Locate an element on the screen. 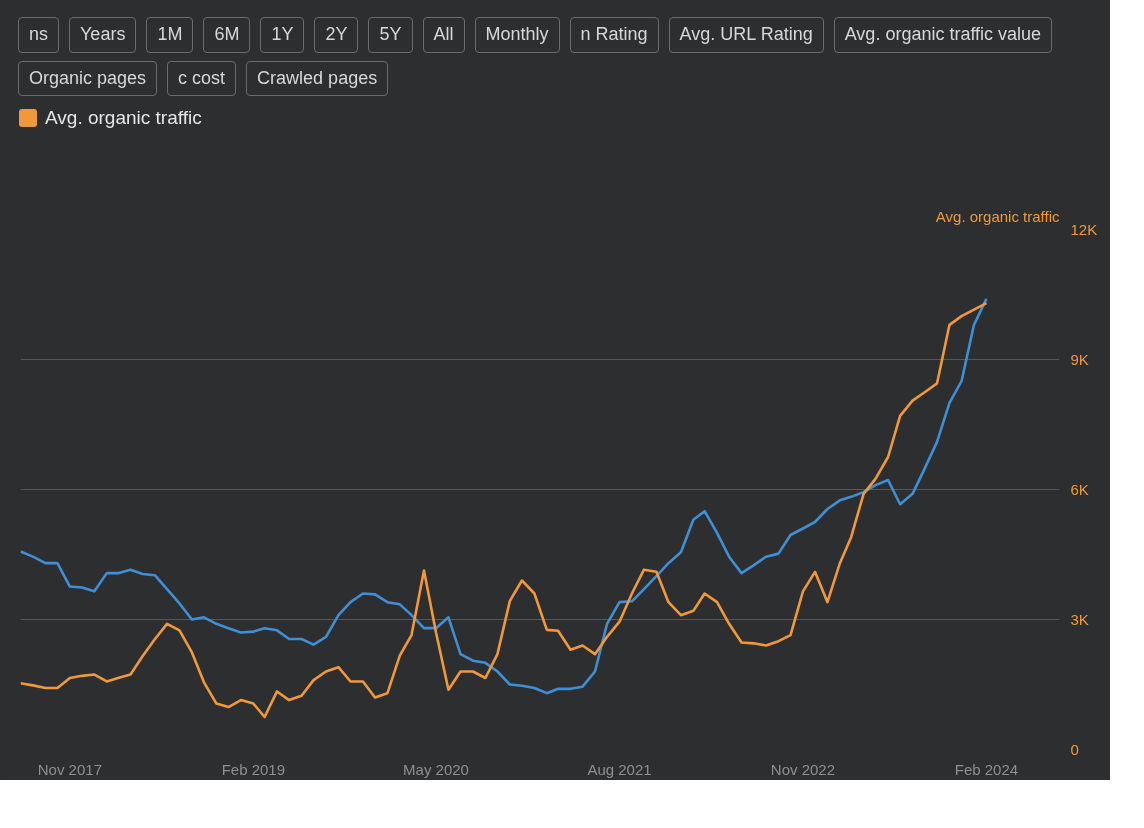 The image size is (1144, 828). x-tick-label: Feb 2019 is located at coordinates (253, 769).